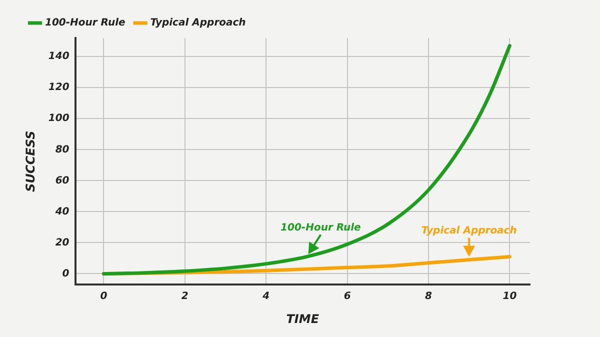  I want to click on y-tick-label: 80, so click(62, 150).